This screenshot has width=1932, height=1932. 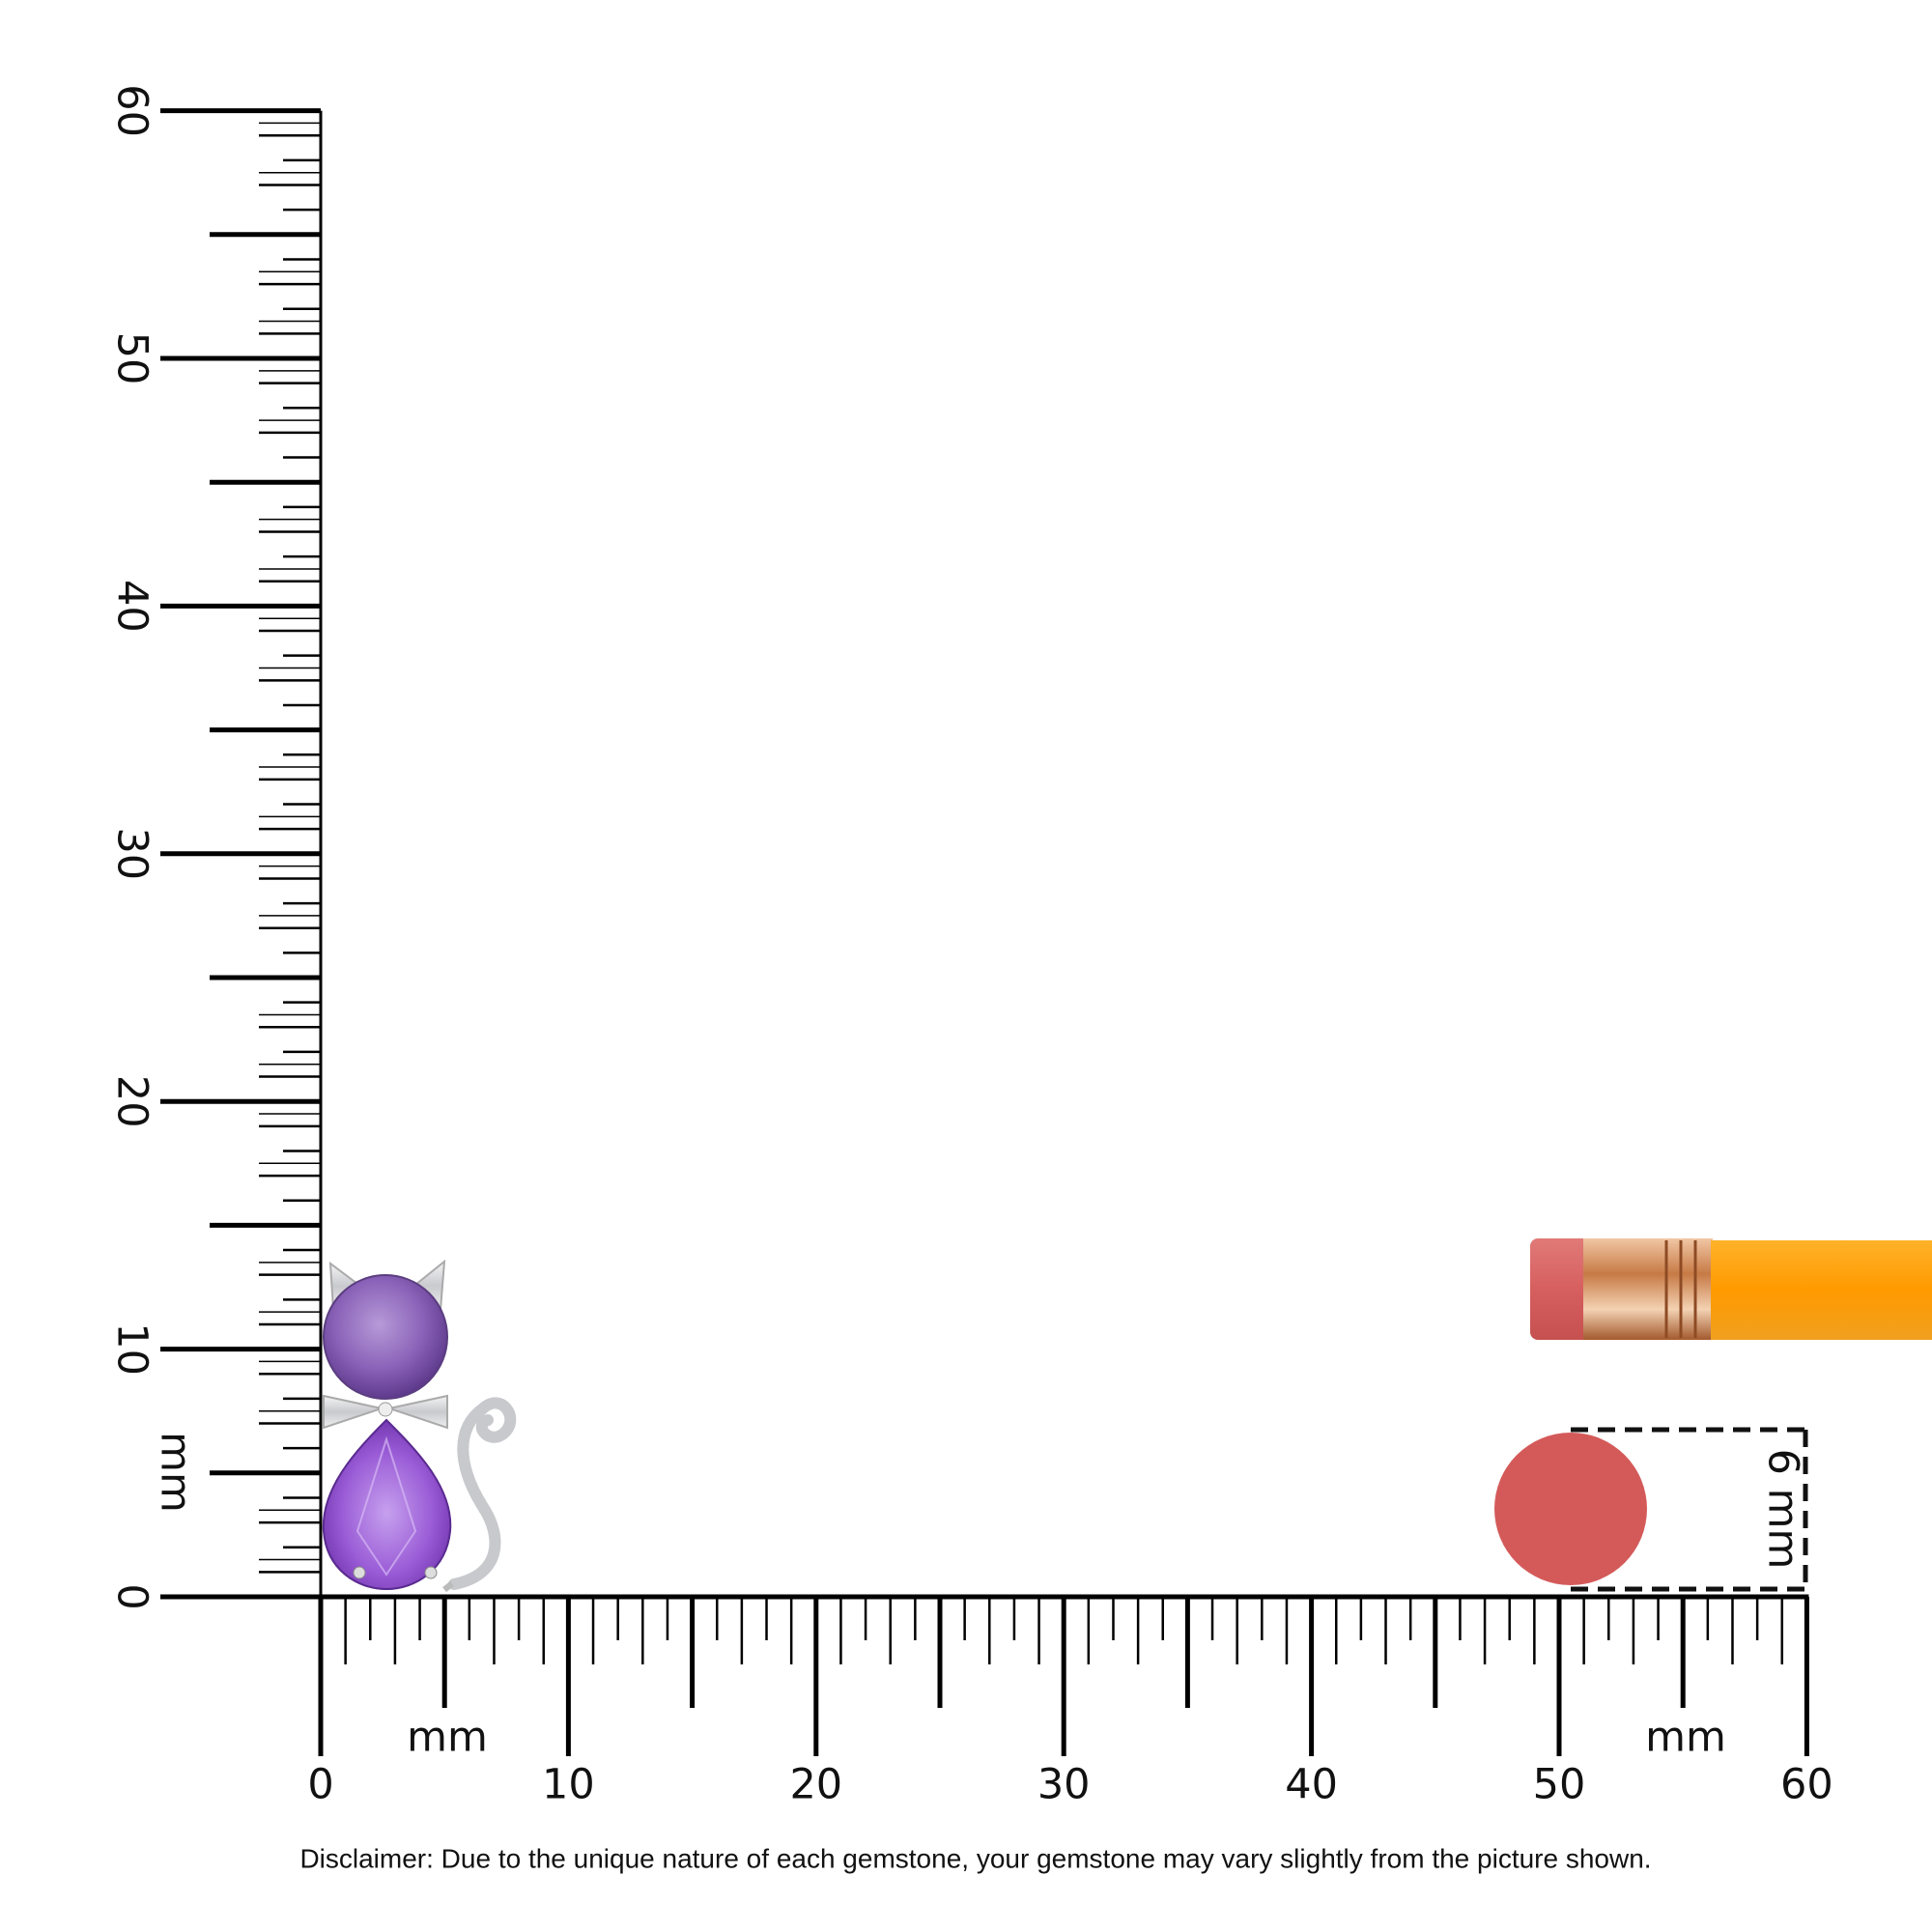 I want to click on x-tick-label: 50, so click(x=1559, y=1785).